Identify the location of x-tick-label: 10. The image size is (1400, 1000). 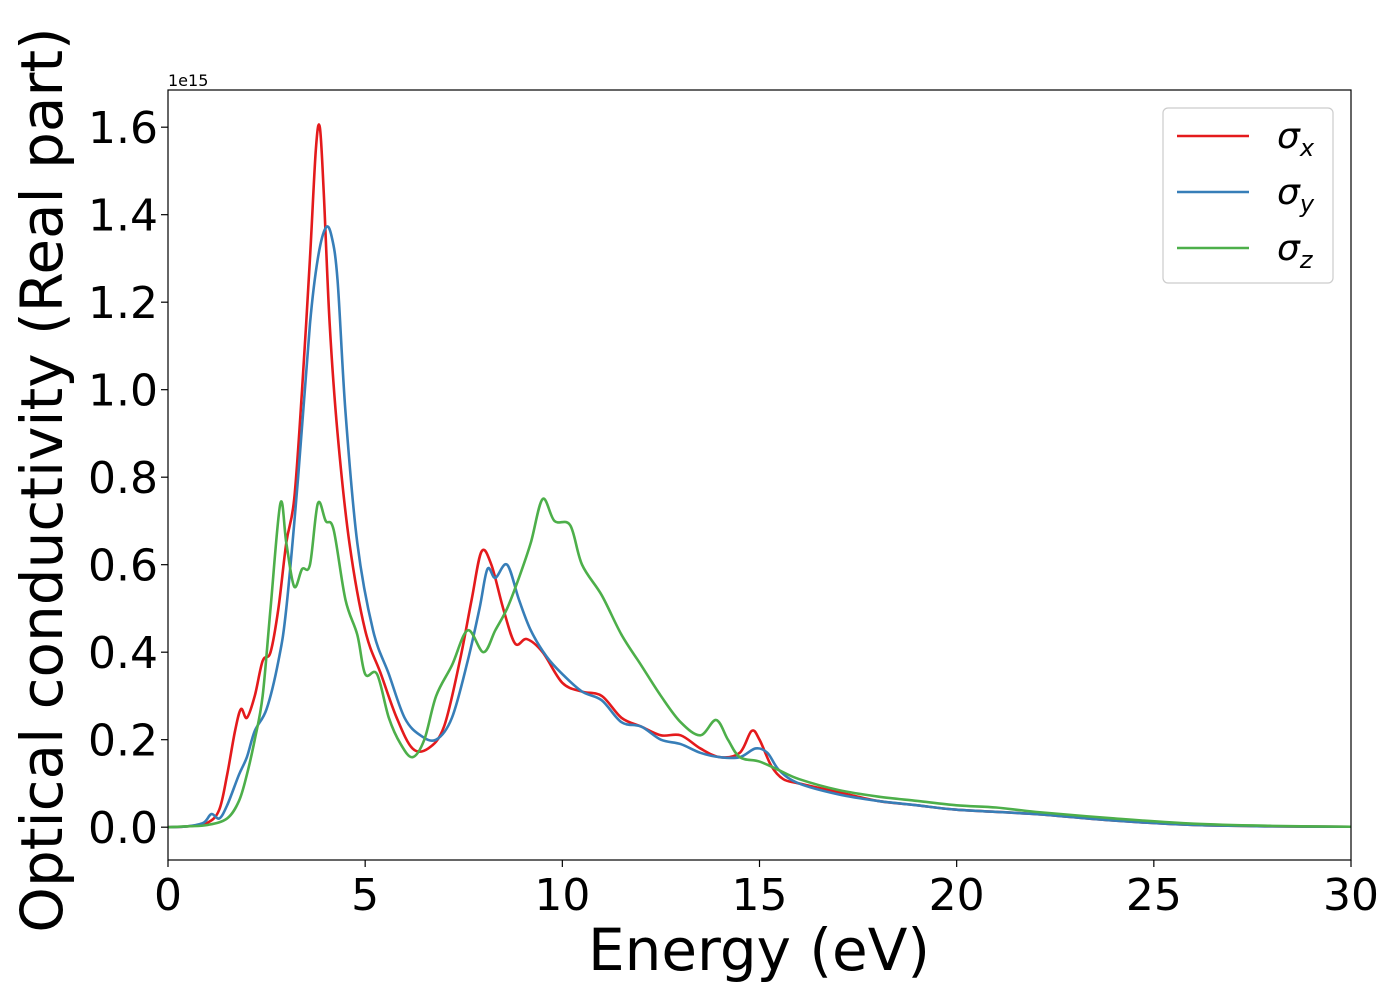
(562, 895).